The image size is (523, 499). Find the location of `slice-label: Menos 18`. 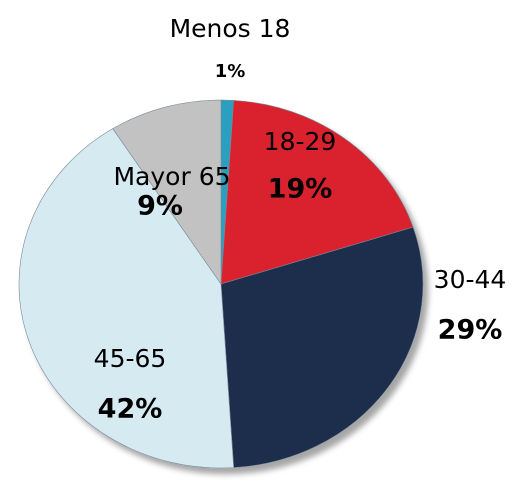

slice-label: Menos 18 is located at coordinates (230, 28).